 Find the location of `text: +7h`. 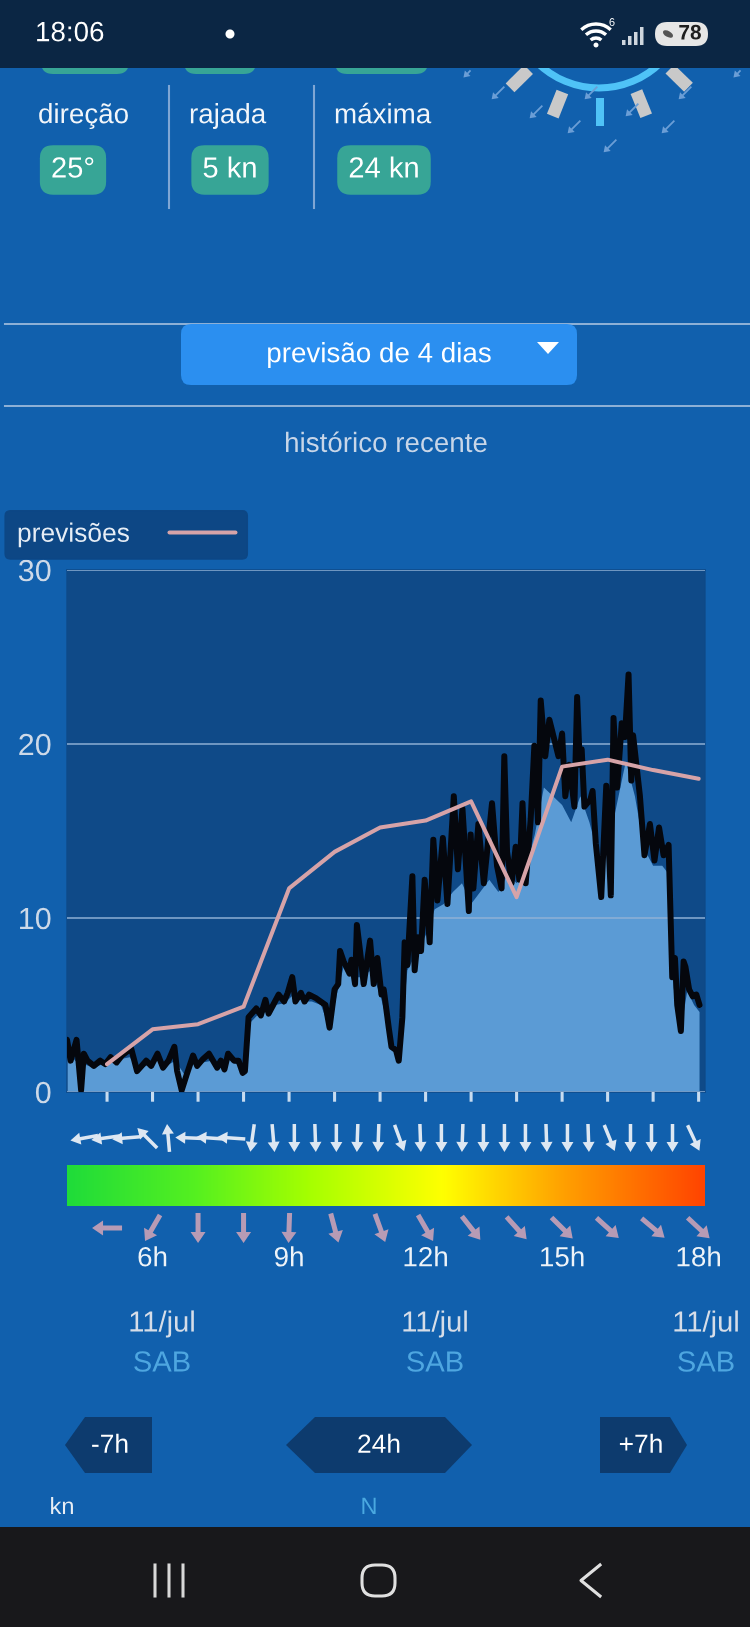

text: +7h is located at coordinates (640, 1443).